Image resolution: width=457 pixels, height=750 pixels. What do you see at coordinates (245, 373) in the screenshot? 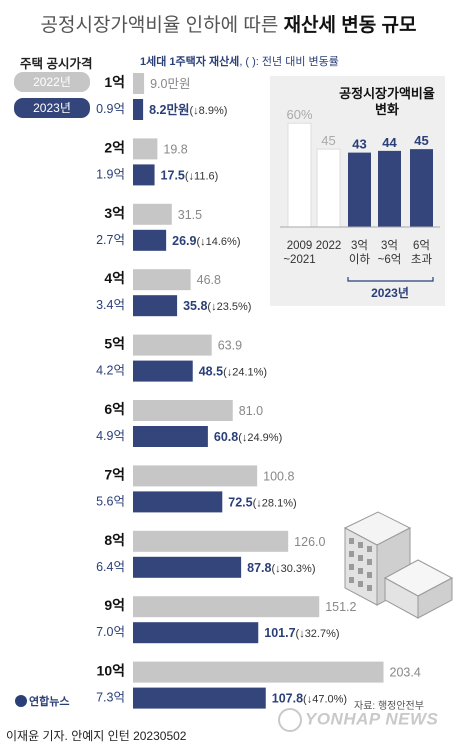
I see `change-rate: (↓24.1%)` at bounding box center [245, 373].